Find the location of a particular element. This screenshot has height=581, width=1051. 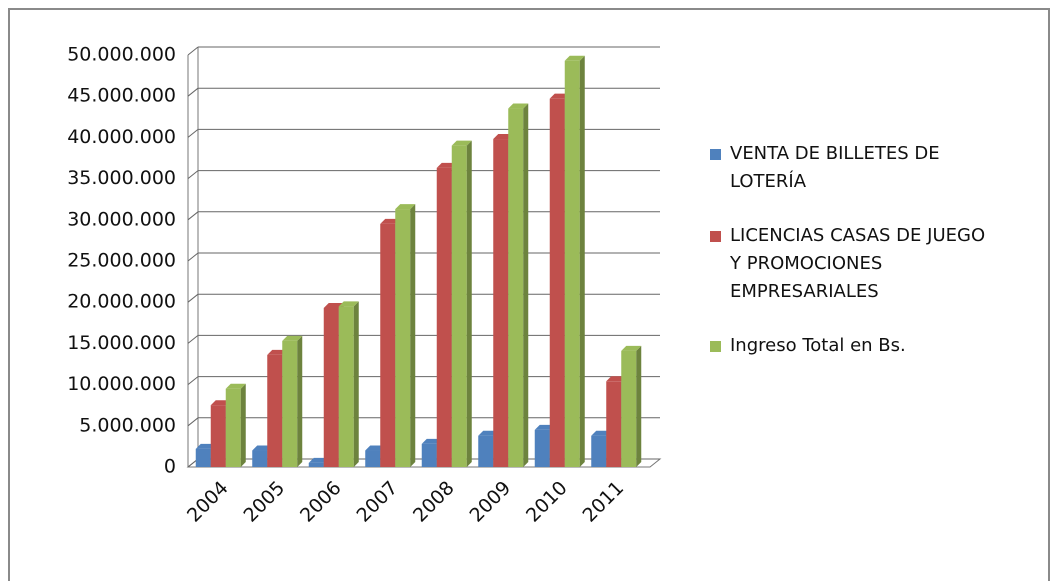

y-tick-label: 35.000.000 is located at coordinates (121, 178).